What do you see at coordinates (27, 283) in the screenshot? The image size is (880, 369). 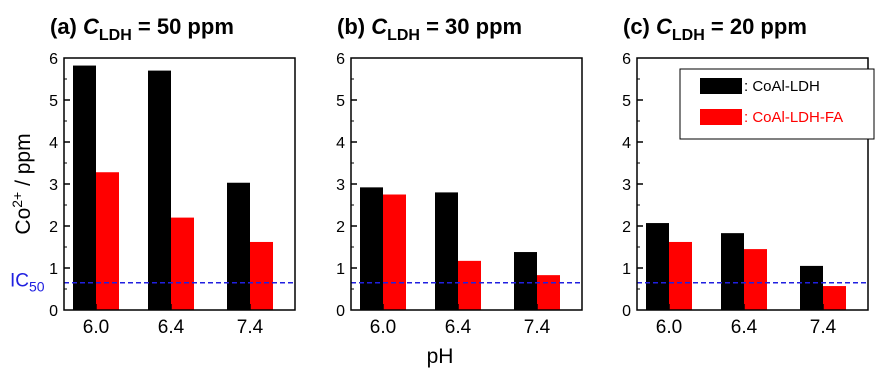 I see `ic50-label: IC50` at bounding box center [27, 283].